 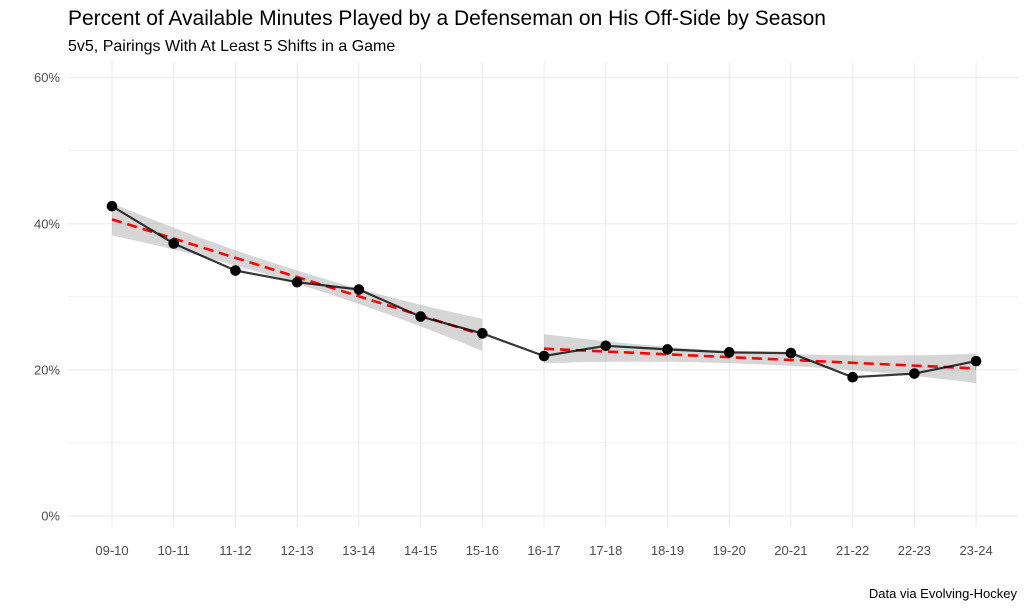 What do you see at coordinates (482, 550) in the screenshot?
I see `x-tick-label: 15-16` at bounding box center [482, 550].